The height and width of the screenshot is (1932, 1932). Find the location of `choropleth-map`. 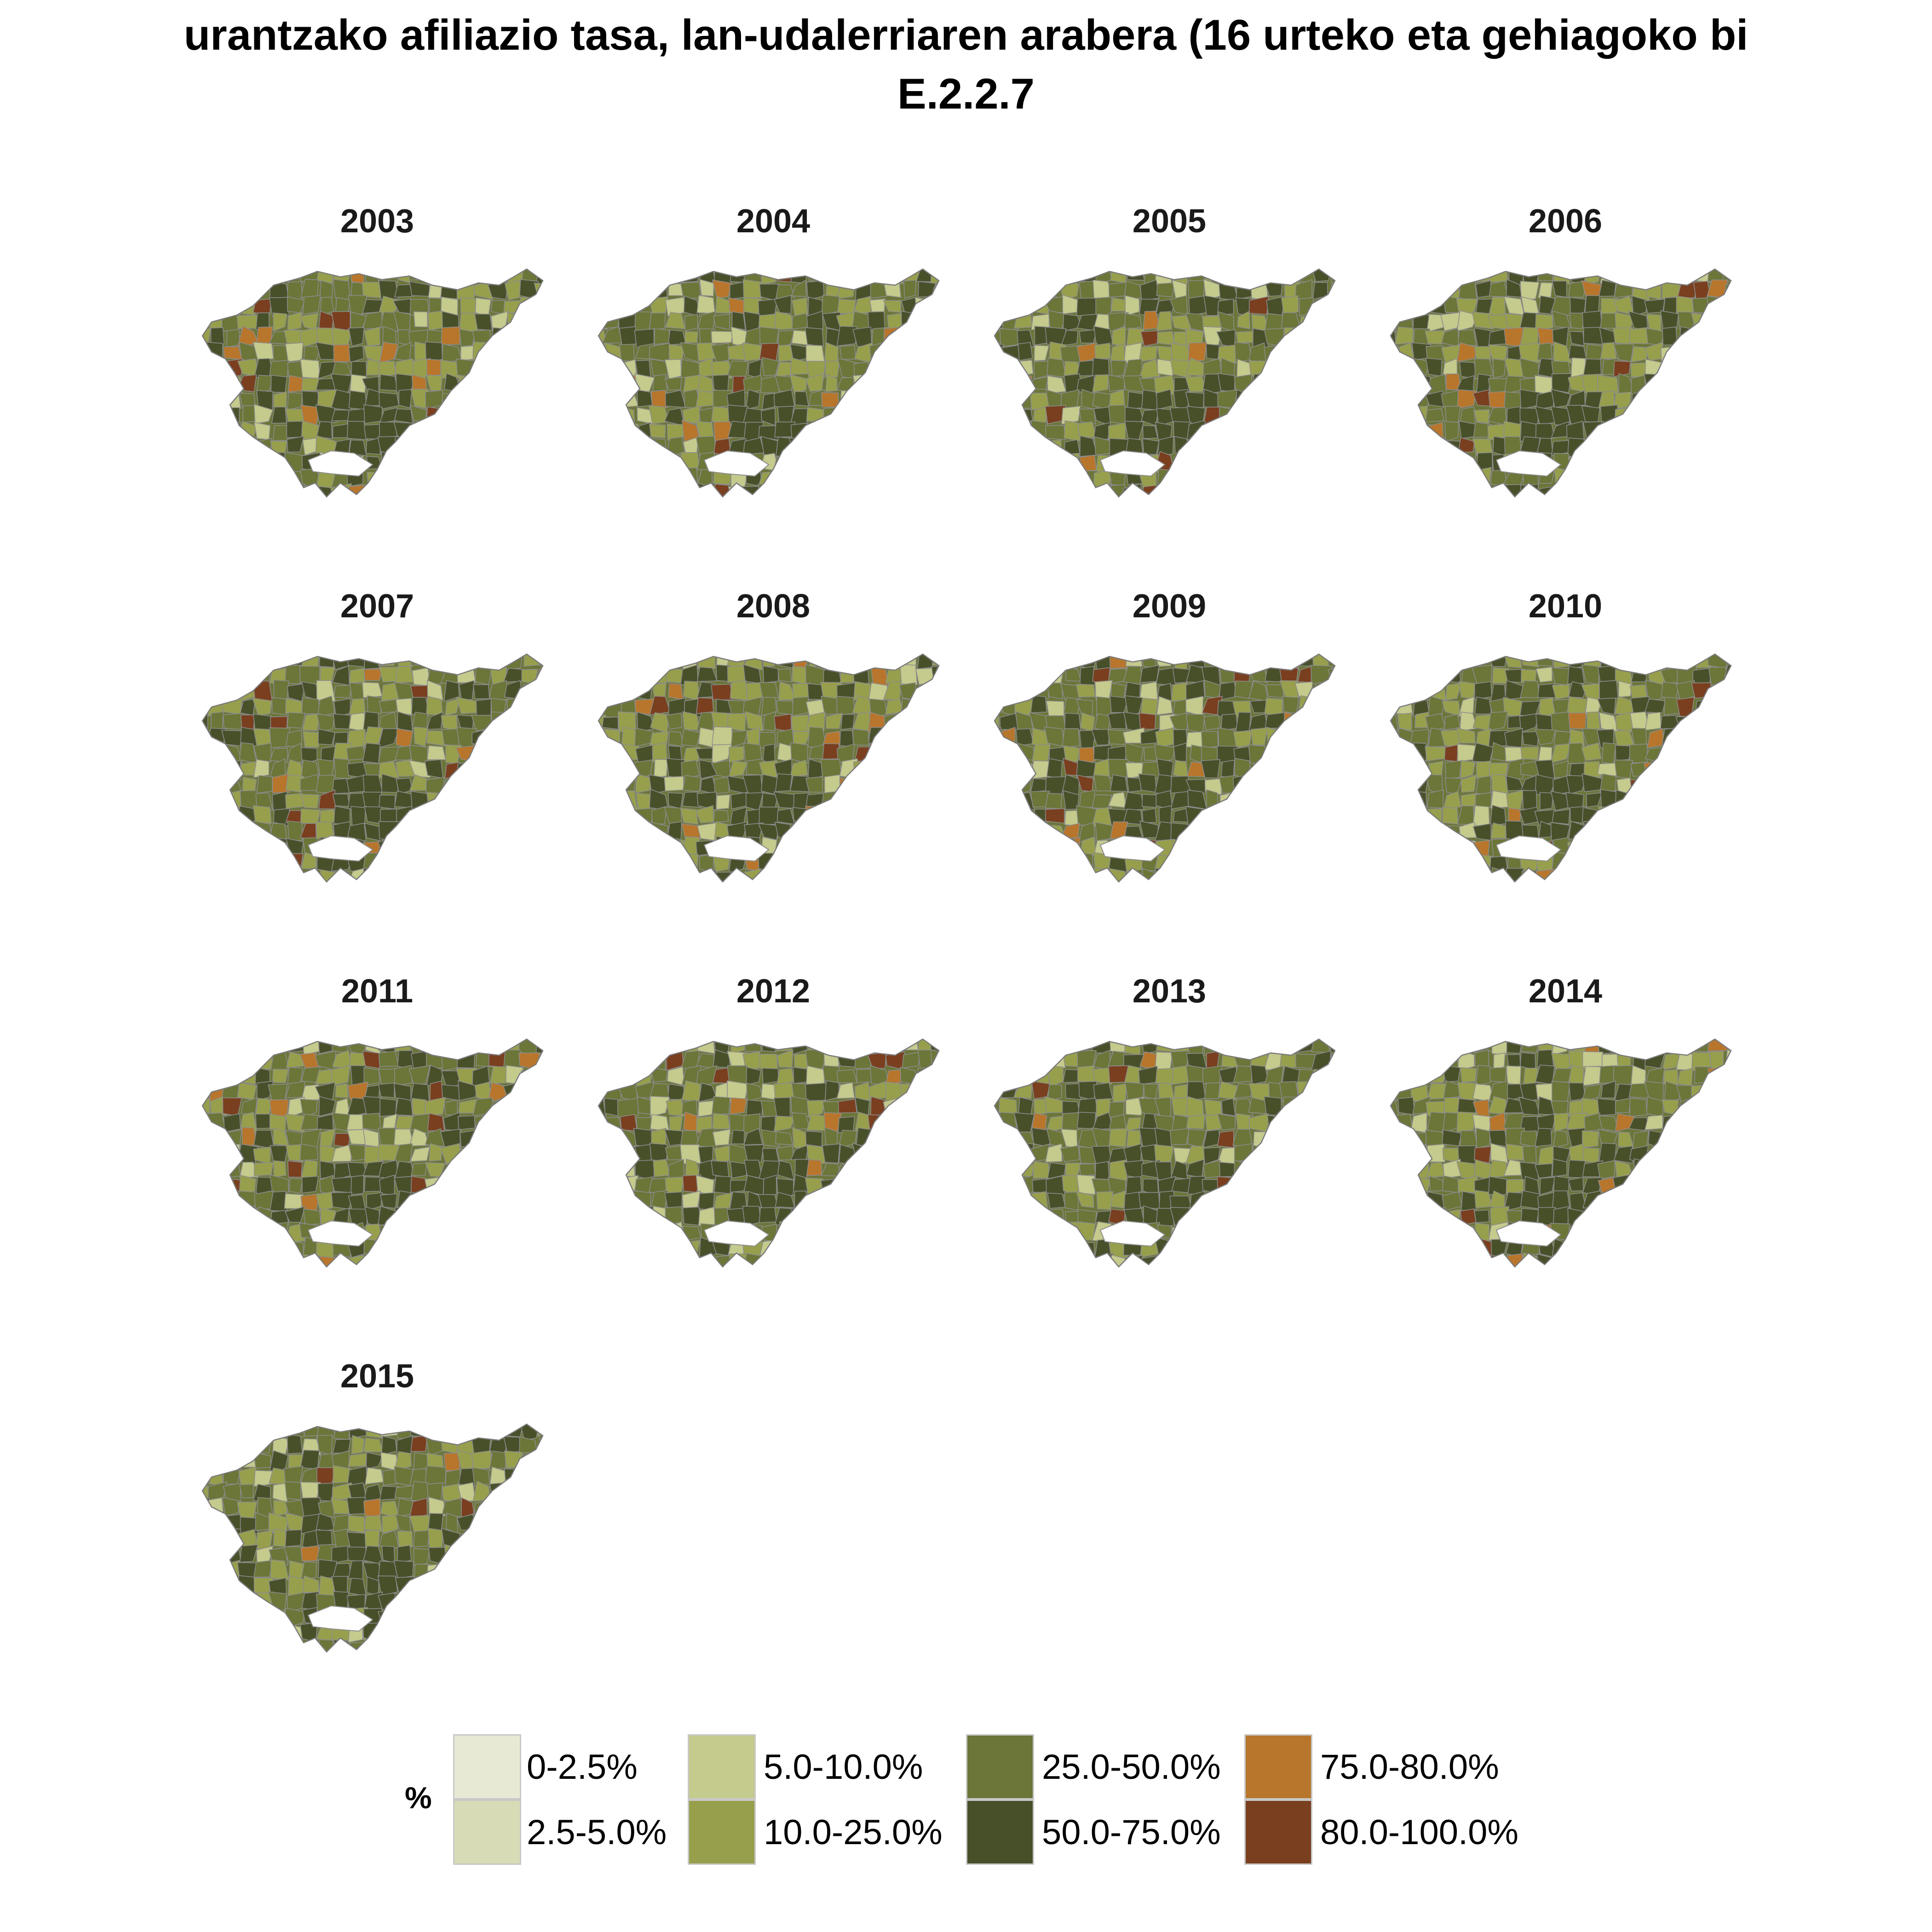

choropleth-map is located at coordinates (372, 1163).